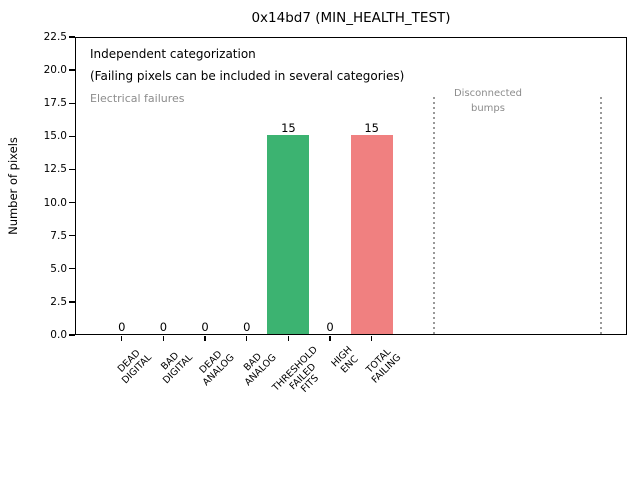 The height and width of the screenshot is (480, 640). I want to click on y-tick-label: 2.5, so click(58, 301).